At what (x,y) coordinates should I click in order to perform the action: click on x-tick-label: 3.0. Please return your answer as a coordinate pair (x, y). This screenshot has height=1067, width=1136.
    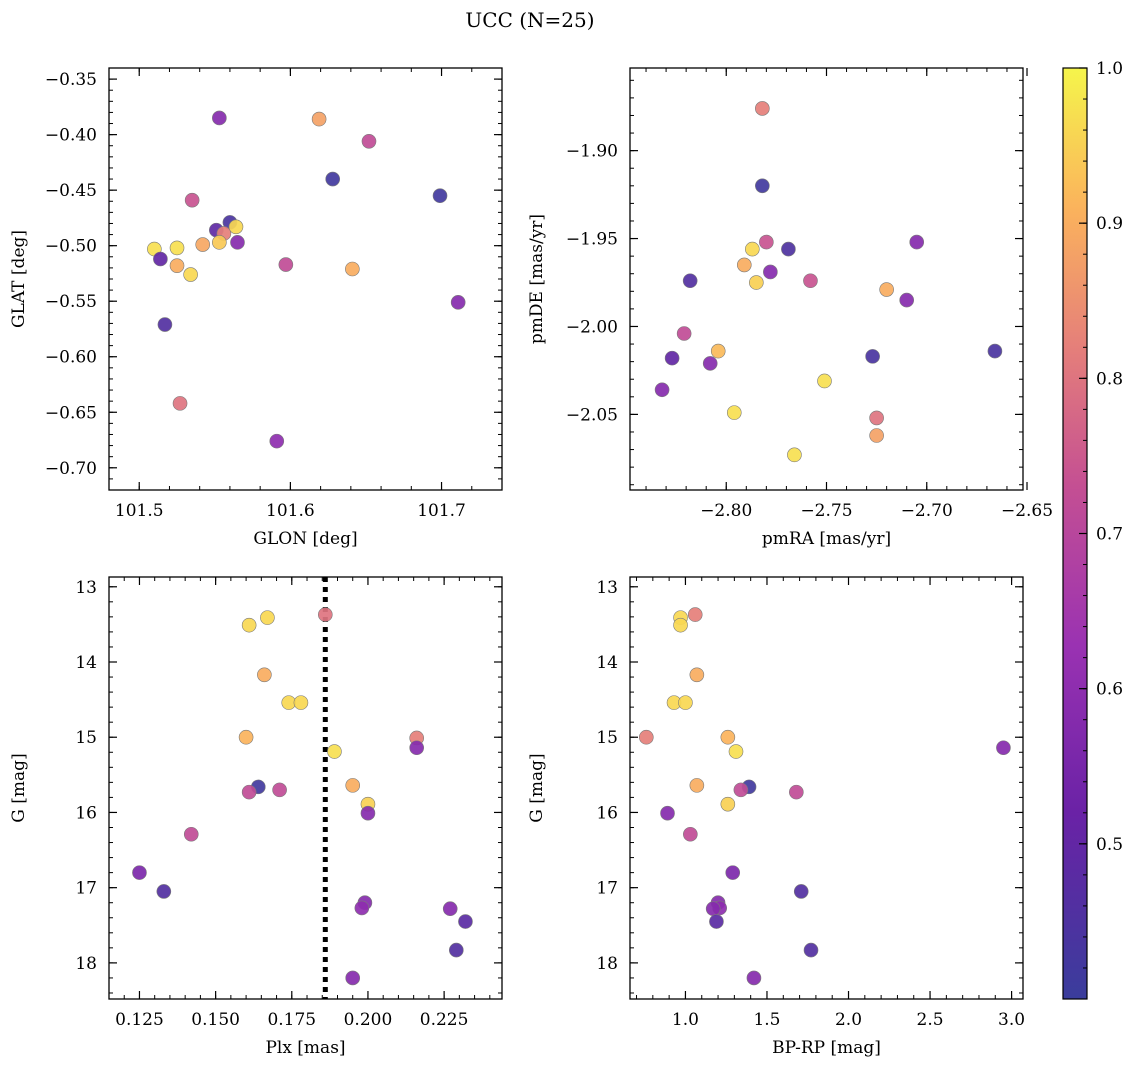
    Looking at the image, I should click on (1011, 1020).